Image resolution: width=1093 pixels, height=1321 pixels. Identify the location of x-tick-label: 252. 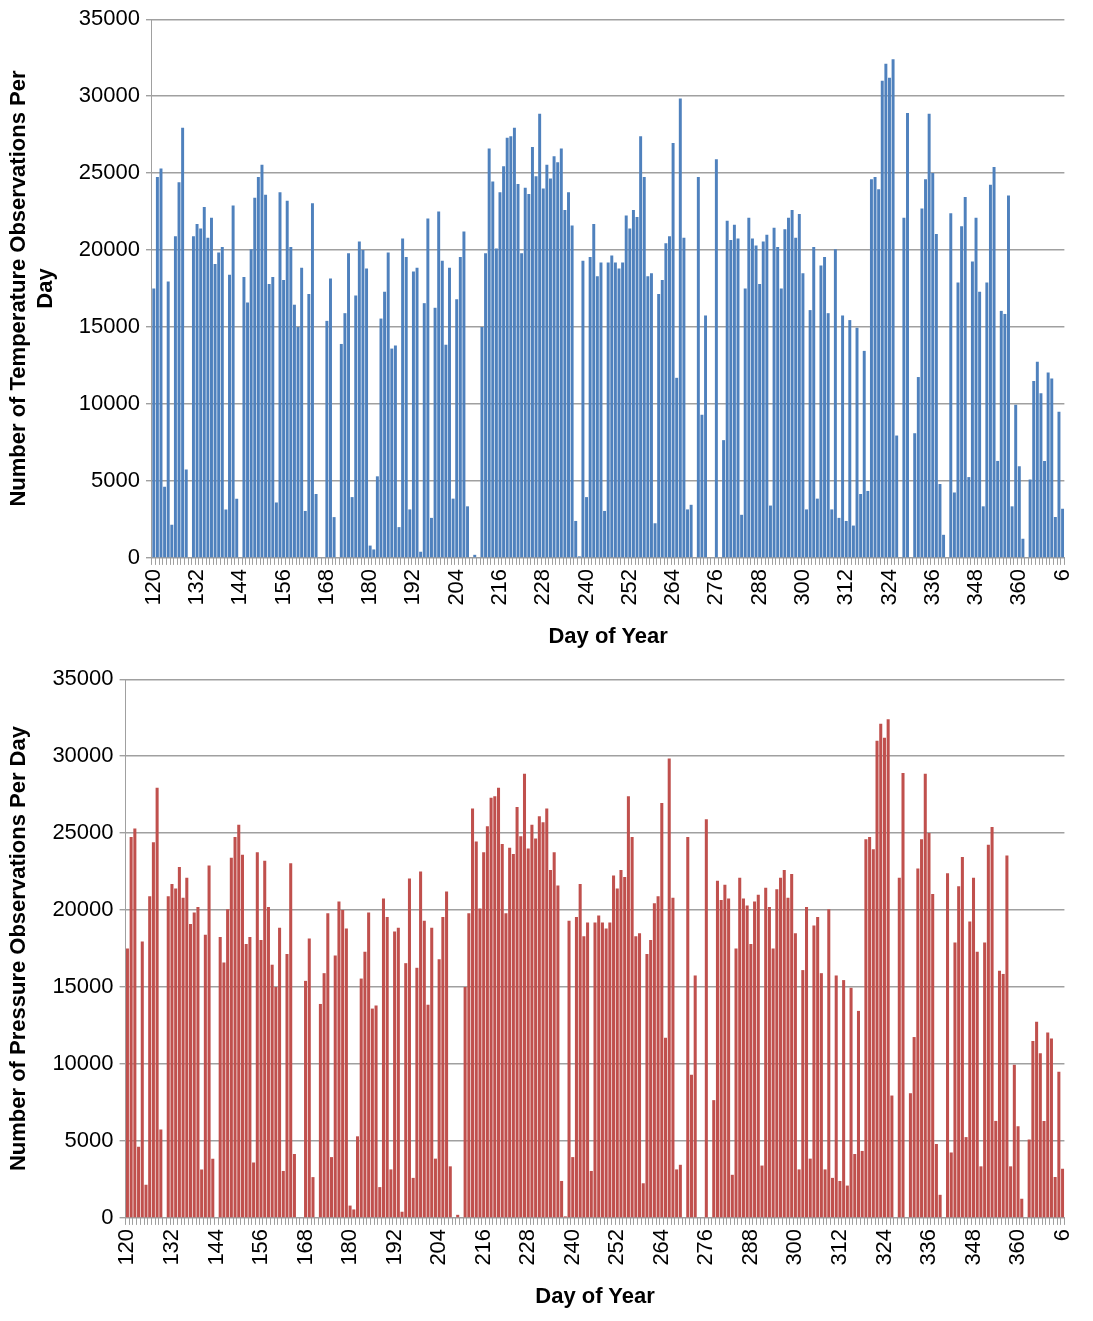
(628, 587).